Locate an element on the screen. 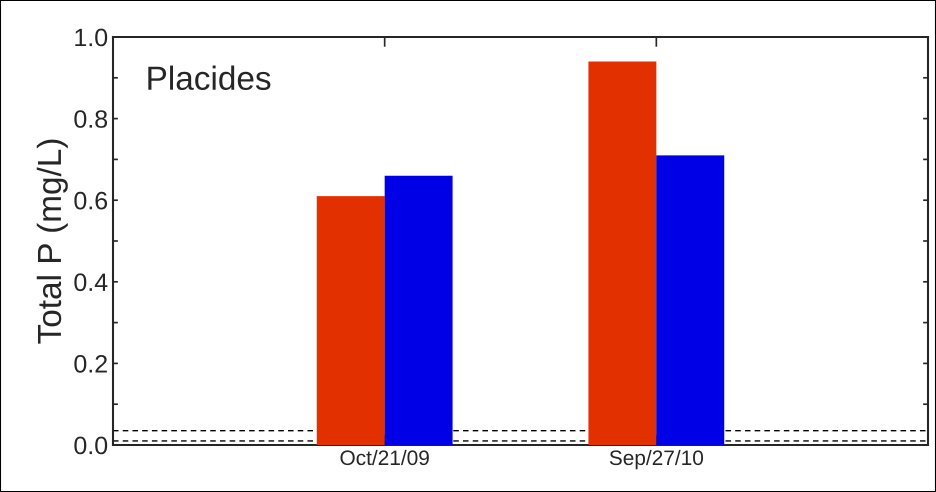 This screenshot has width=936, height=492. y-tick-label: 0.2 is located at coordinates (90, 364).